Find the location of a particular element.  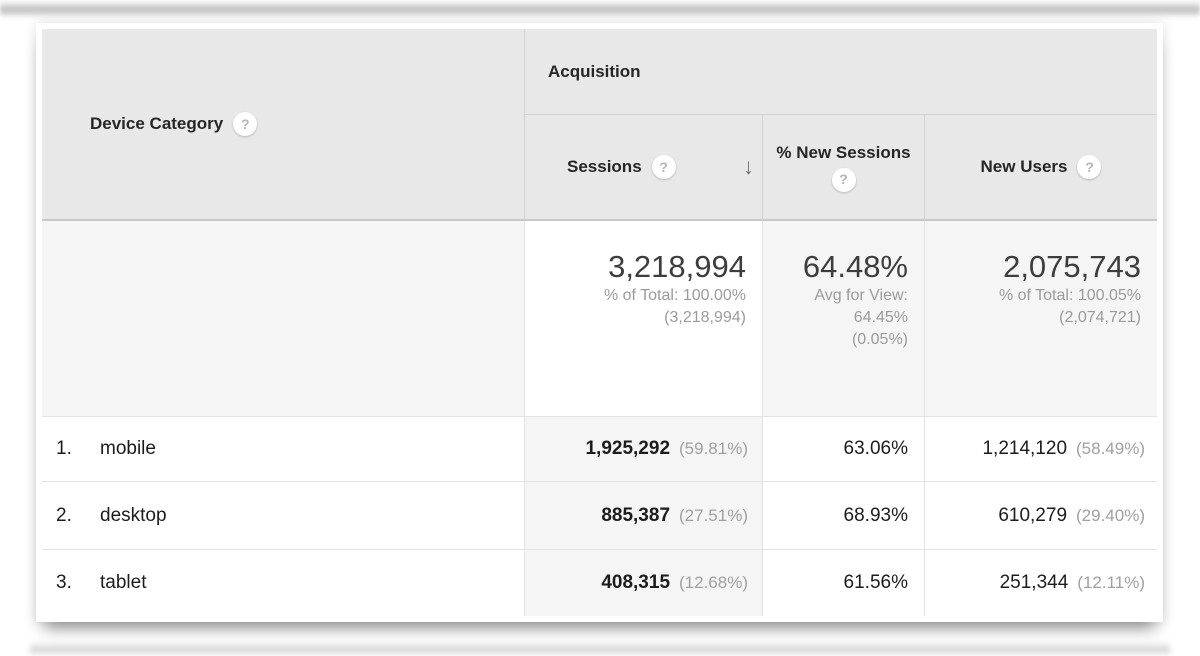

sessions-value: 408,315 is located at coordinates (636, 582).